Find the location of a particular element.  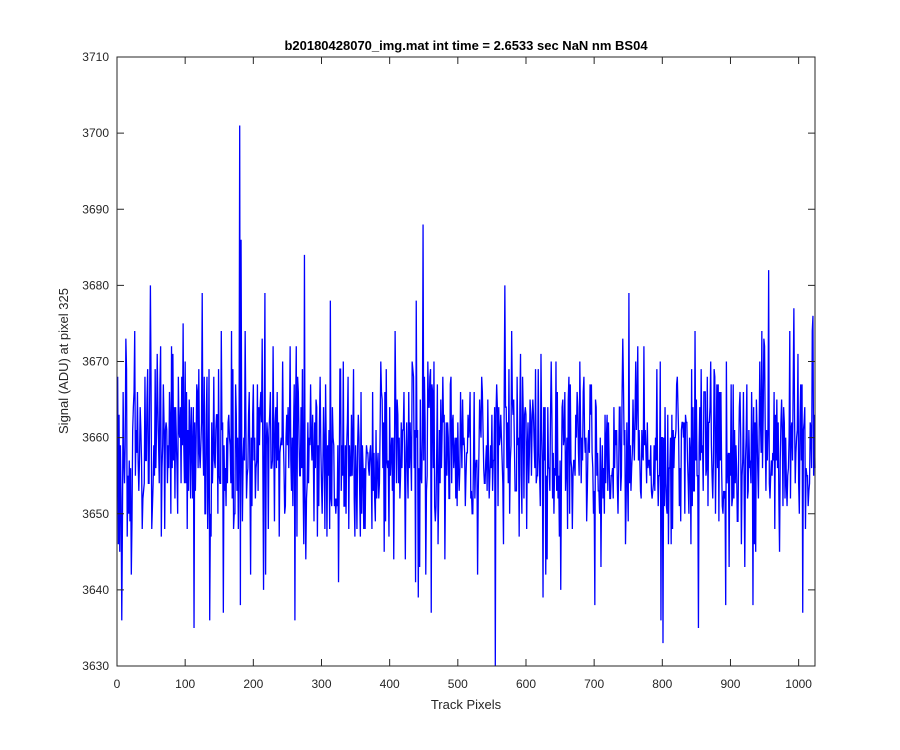

x-tick-label: 900 is located at coordinates (730, 684).